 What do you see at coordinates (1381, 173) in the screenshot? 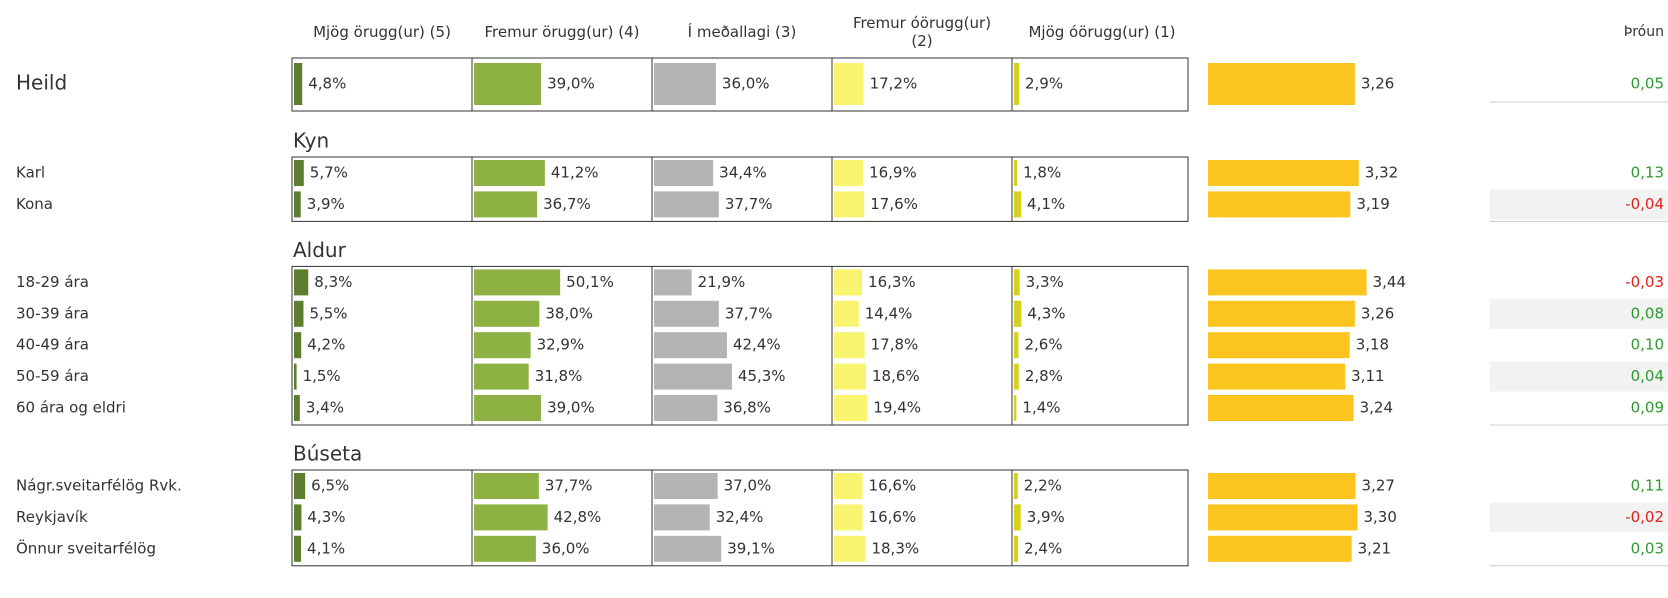
I see `mean-label: 3,32` at bounding box center [1381, 173].